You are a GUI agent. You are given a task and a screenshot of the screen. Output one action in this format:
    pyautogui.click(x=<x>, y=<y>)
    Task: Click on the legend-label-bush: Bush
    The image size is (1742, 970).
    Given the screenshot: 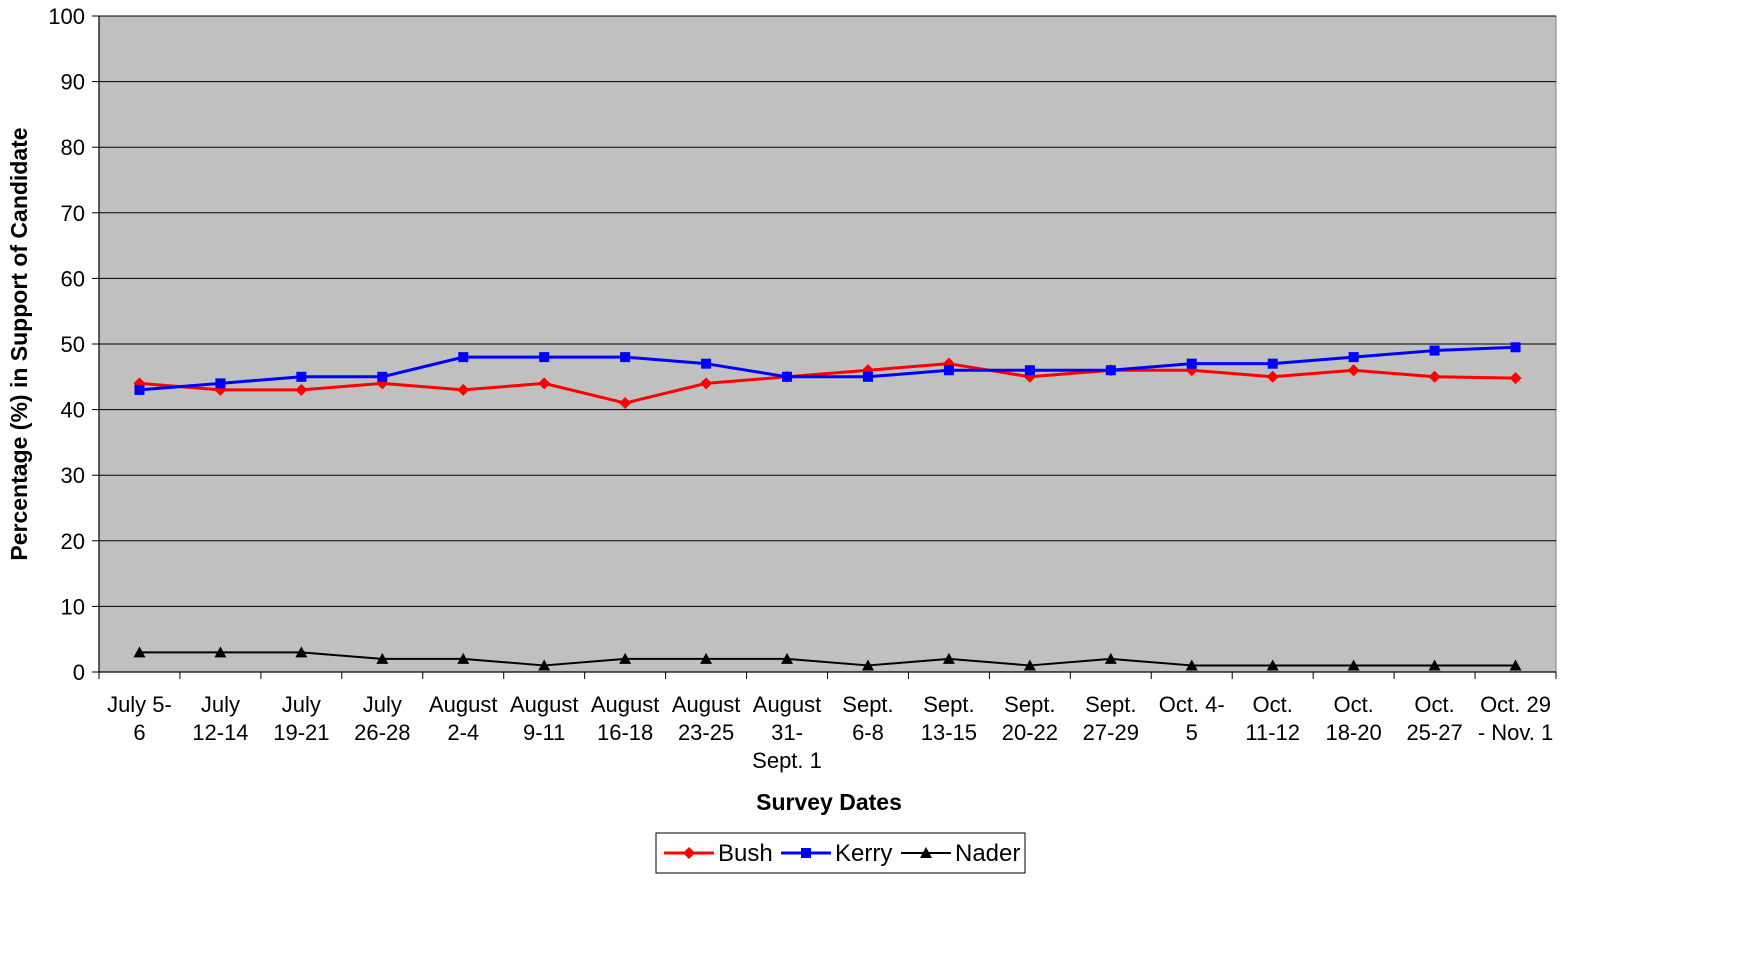 What is the action you would take?
    pyautogui.click(x=745, y=853)
    